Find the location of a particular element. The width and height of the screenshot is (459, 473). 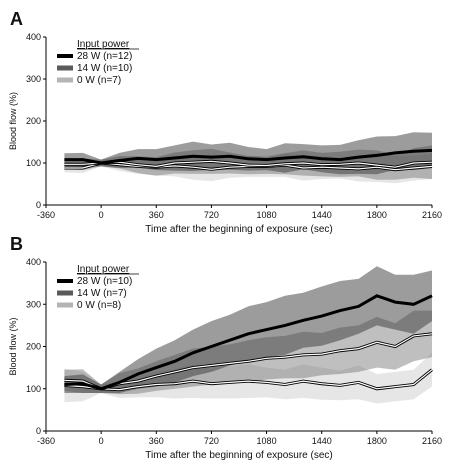

panel-label: A is located at coordinates (16, 19).